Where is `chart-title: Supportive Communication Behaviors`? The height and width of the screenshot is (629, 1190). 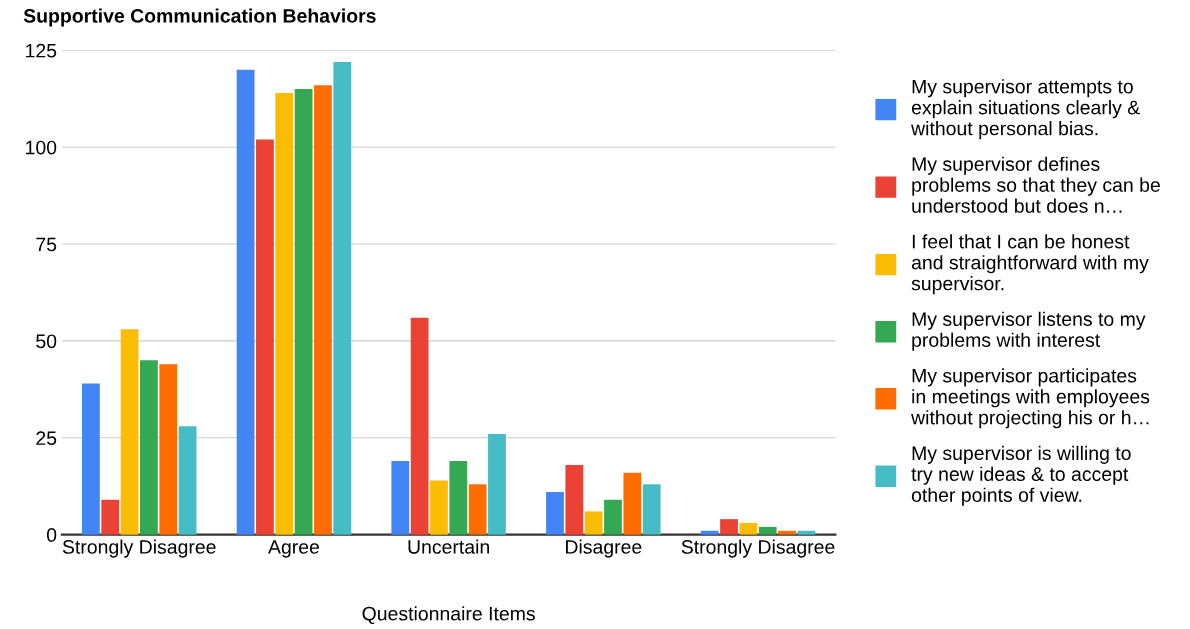 chart-title: Supportive Communication Behaviors is located at coordinates (199, 17).